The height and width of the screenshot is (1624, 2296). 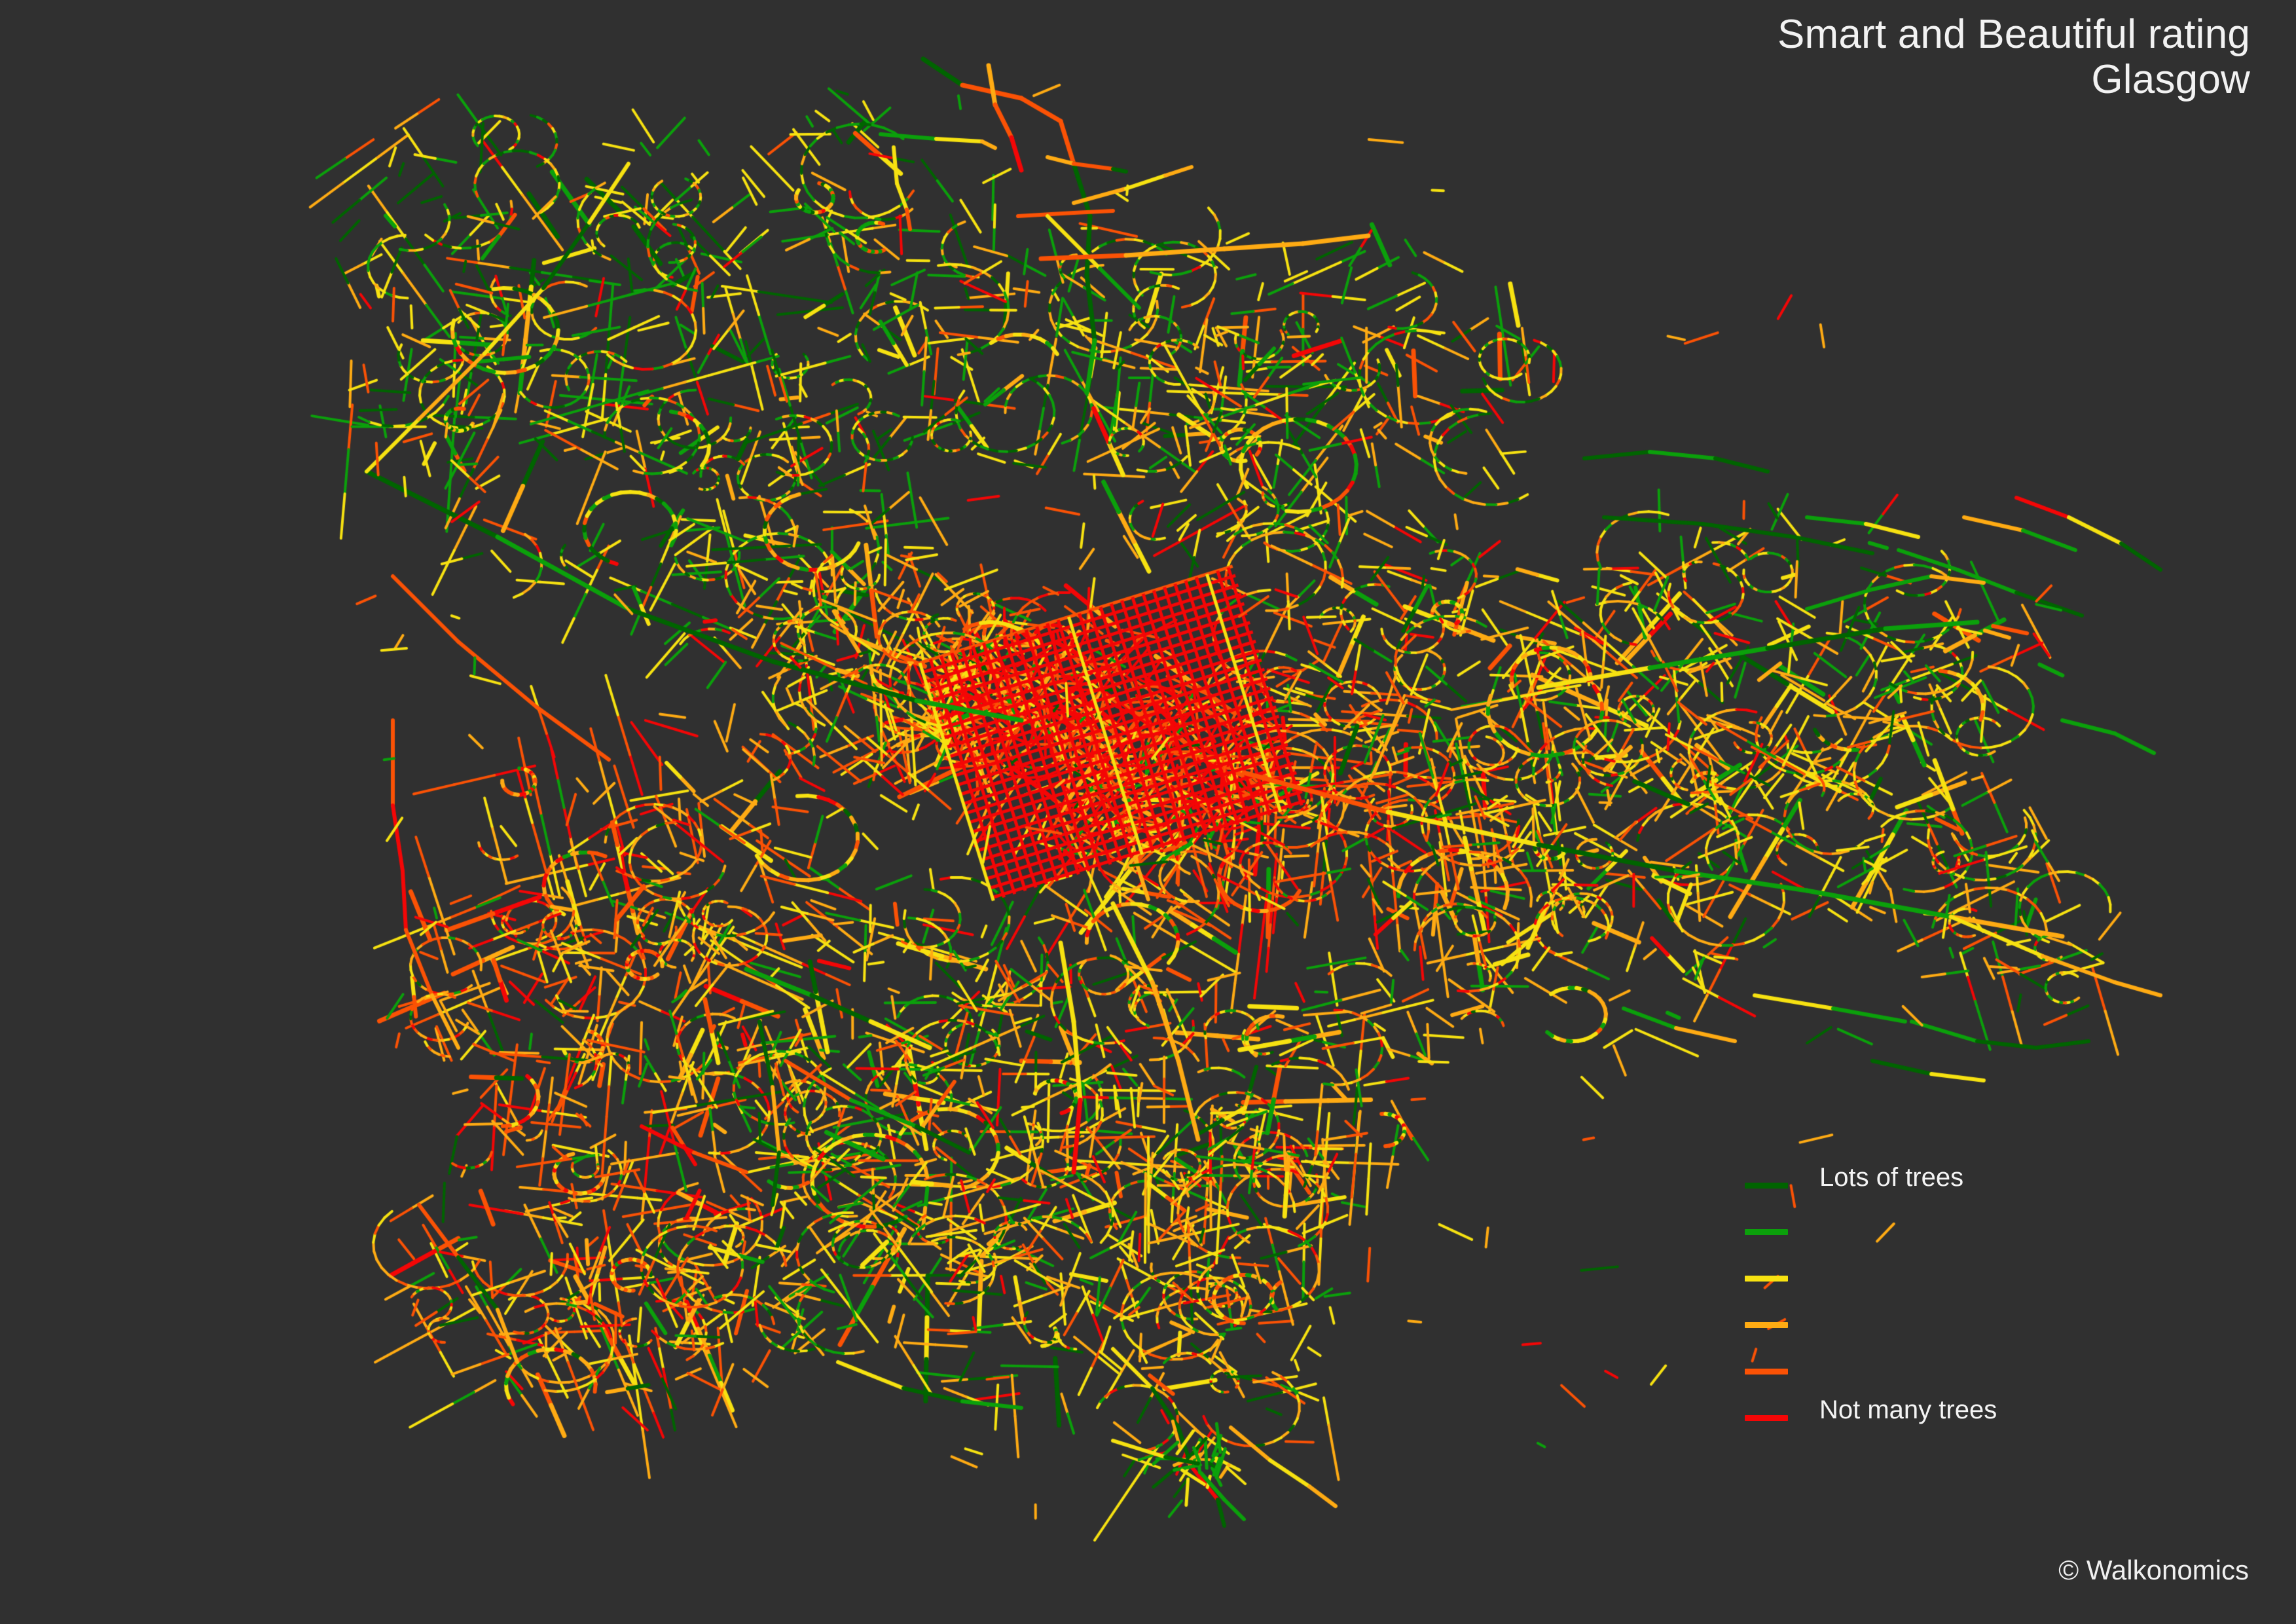 What do you see at coordinates (1891, 1177) in the screenshot?
I see `legend-label-high: Lots of trees` at bounding box center [1891, 1177].